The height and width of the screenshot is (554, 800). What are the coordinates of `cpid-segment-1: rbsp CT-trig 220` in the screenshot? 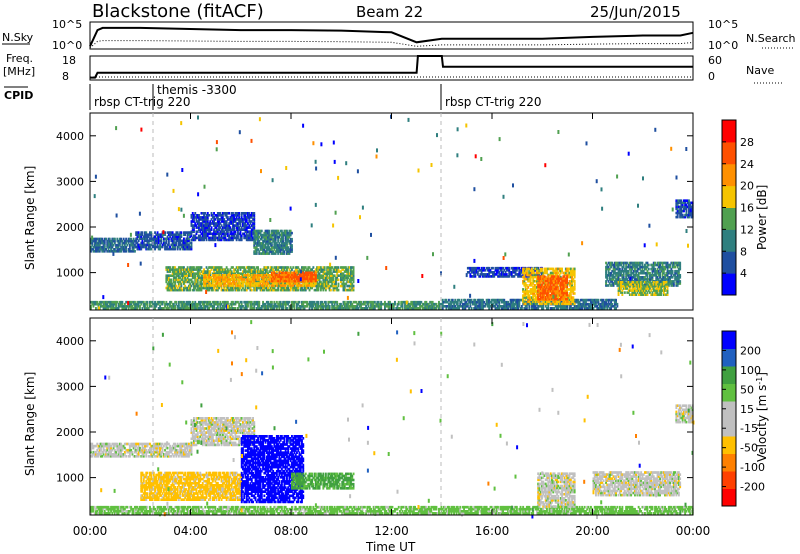 It's located at (142, 102).